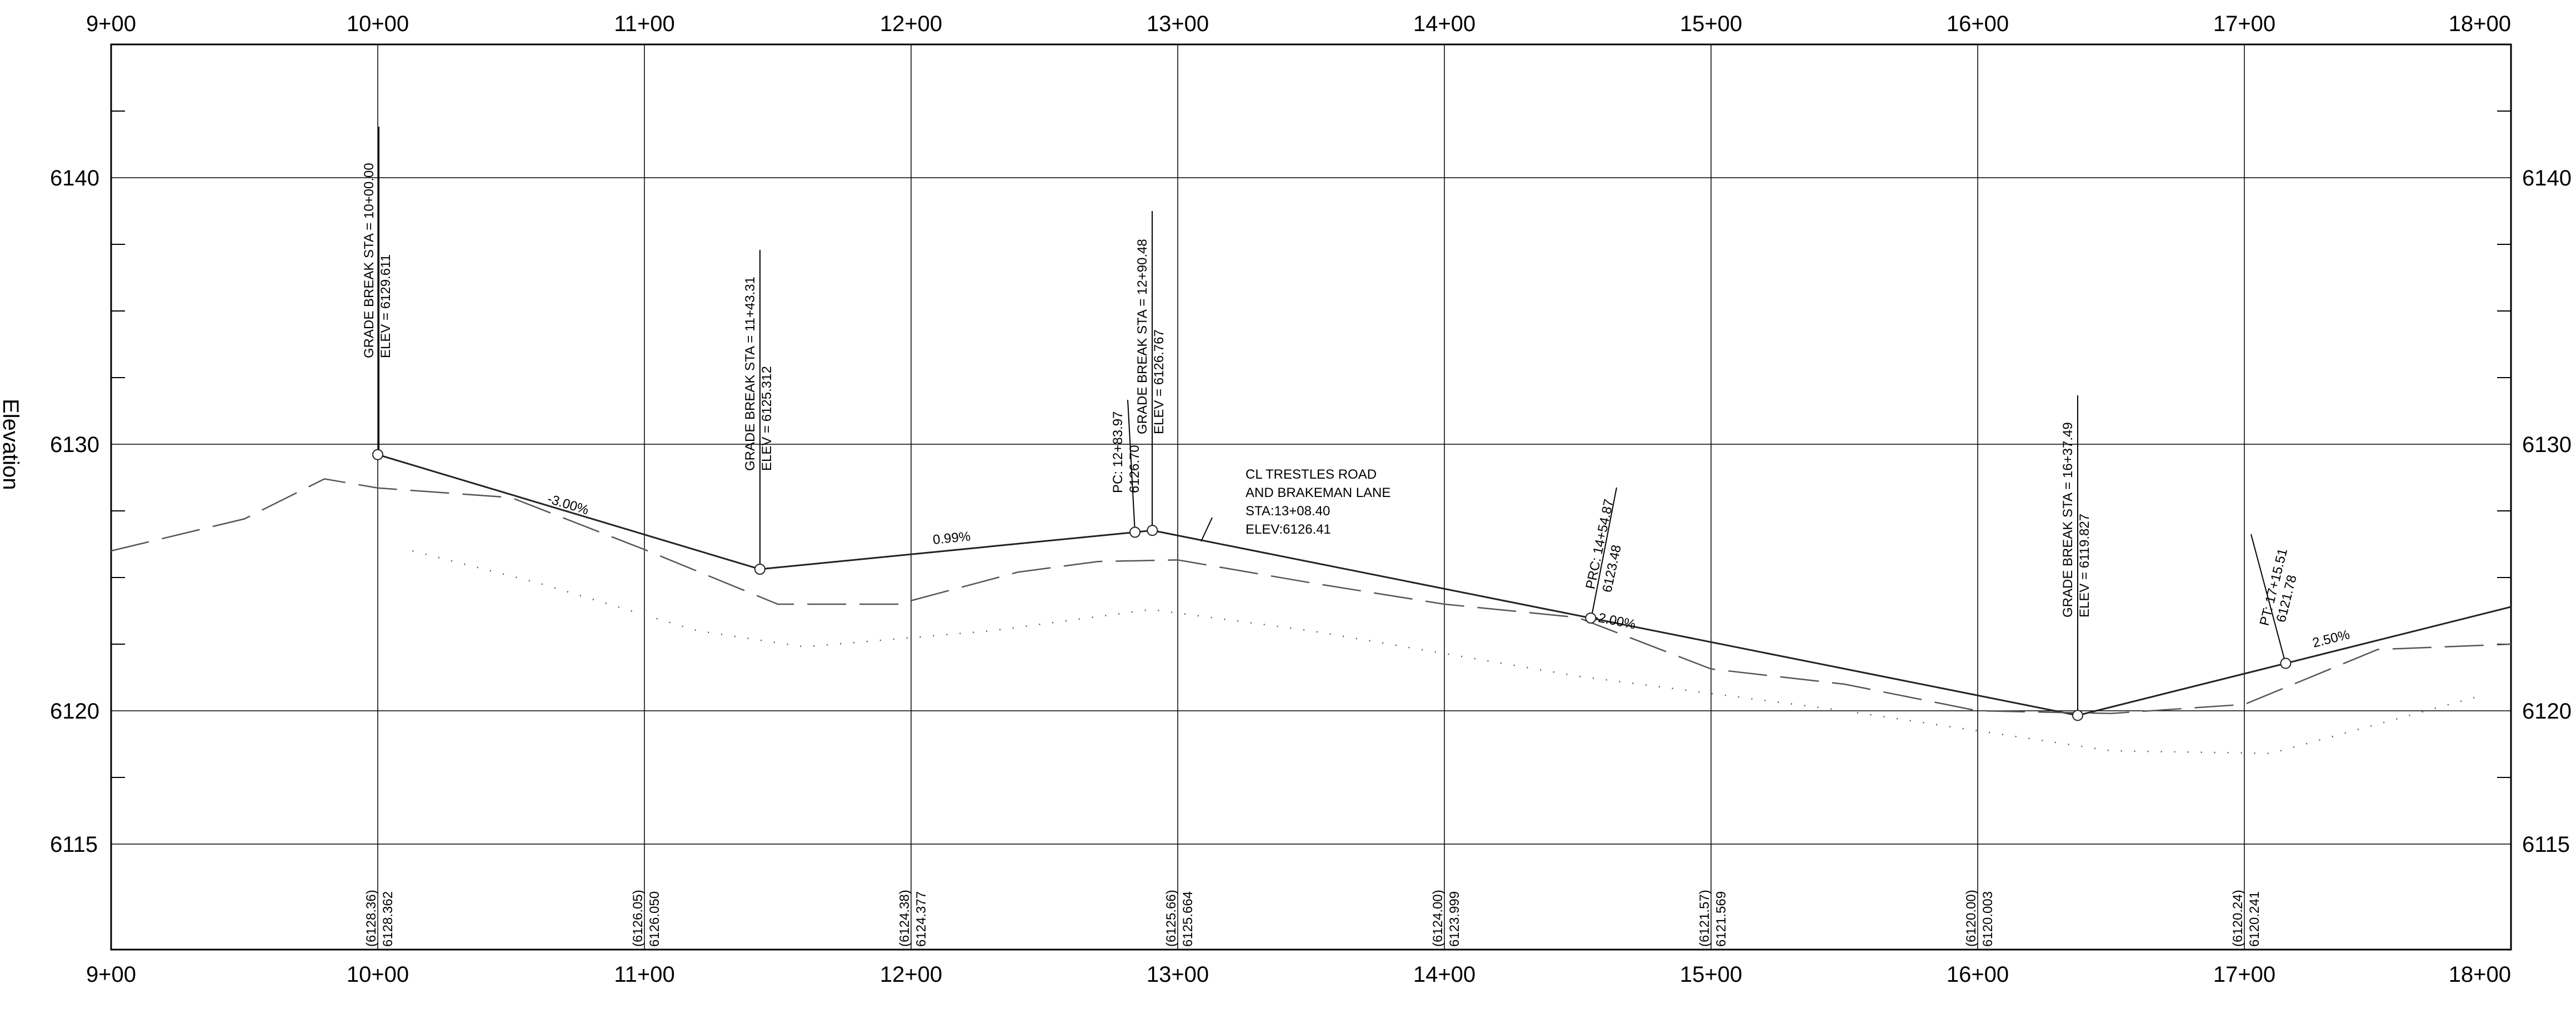 This screenshot has width=2576, height=1009. Describe the element at coordinates (74, 445) in the screenshot. I see `elev-label-left: 6130` at that location.